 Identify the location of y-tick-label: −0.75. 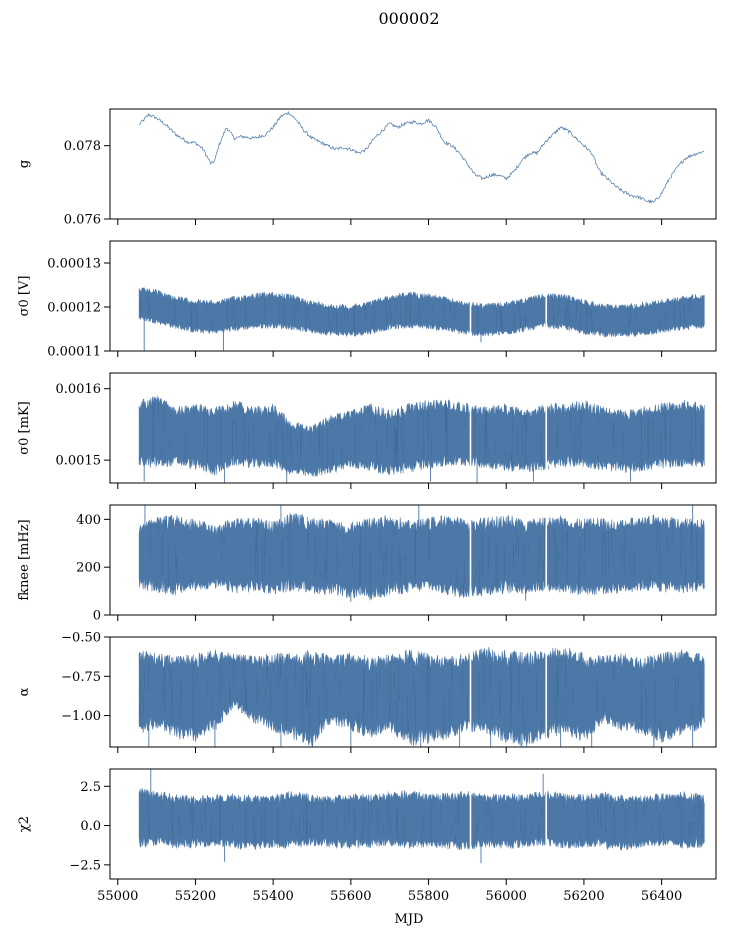
(81, 677).